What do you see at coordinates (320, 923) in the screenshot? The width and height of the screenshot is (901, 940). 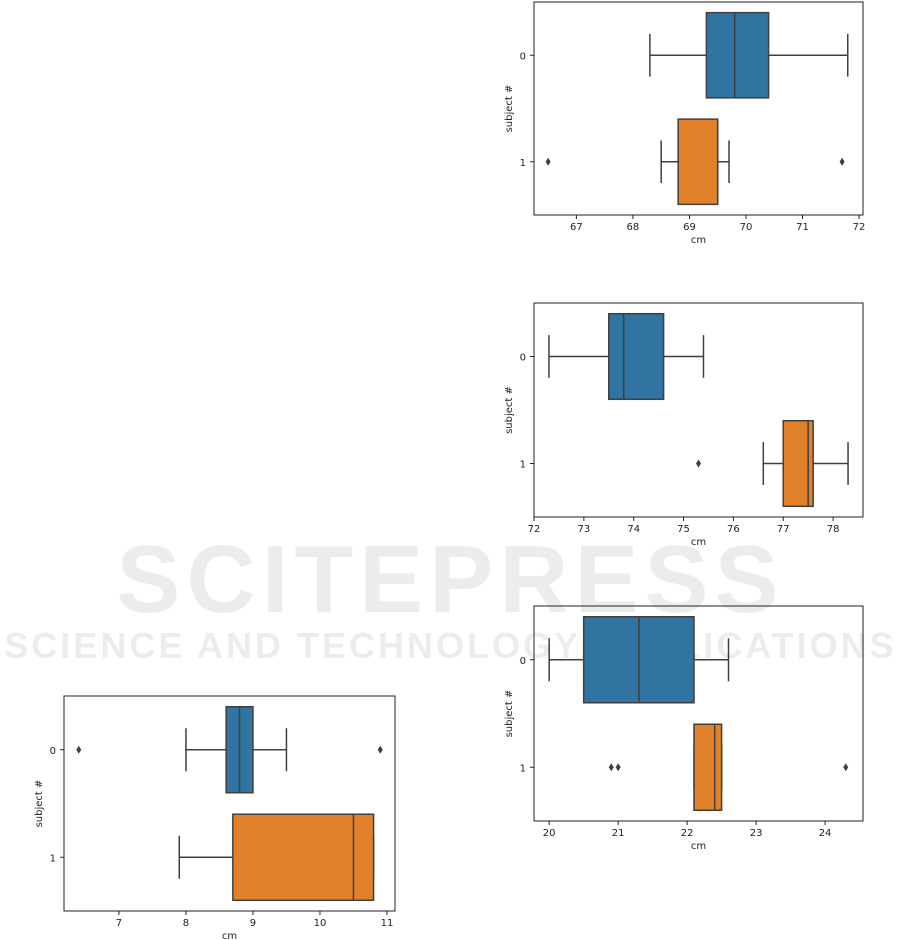 I see `x-tick-label: 10` at bounding box center [320, 923].